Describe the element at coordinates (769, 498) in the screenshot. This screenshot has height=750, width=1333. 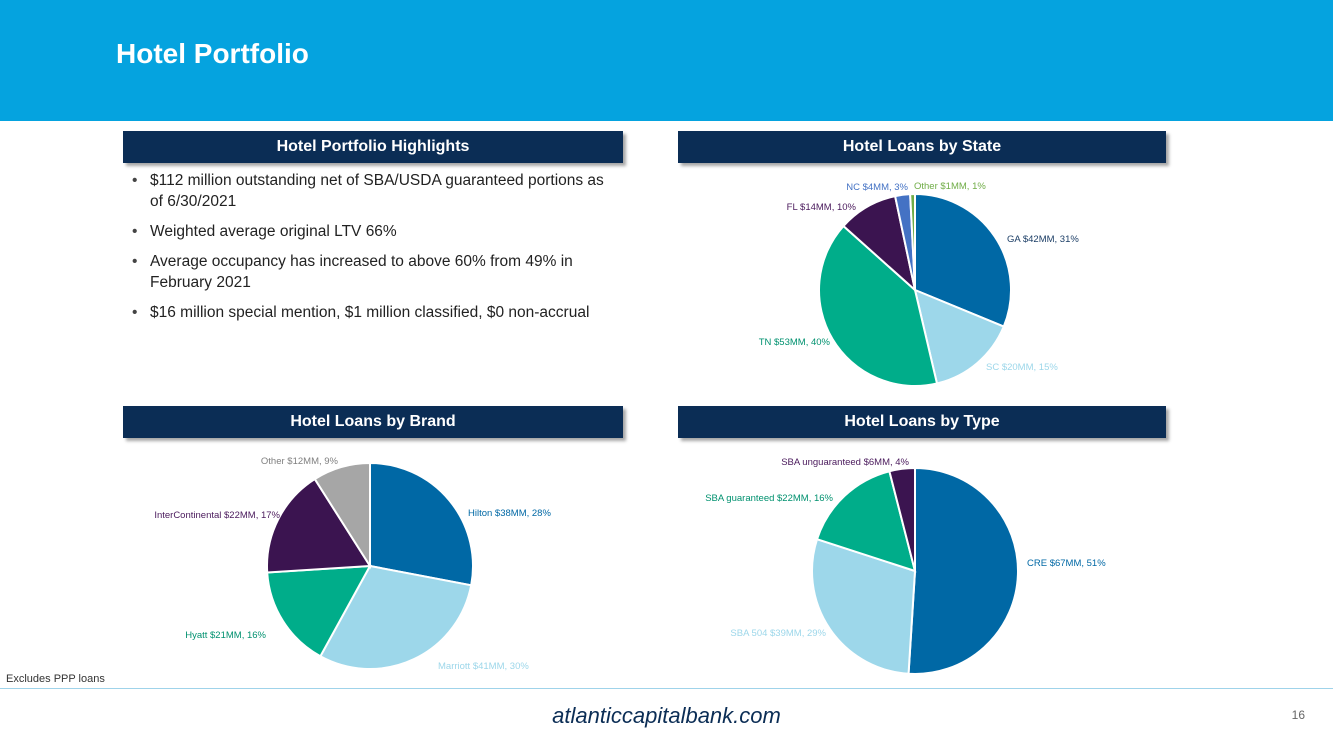
I see `type-slice-label-sba: SBA guaranteed $22MM, 16%` at that location.